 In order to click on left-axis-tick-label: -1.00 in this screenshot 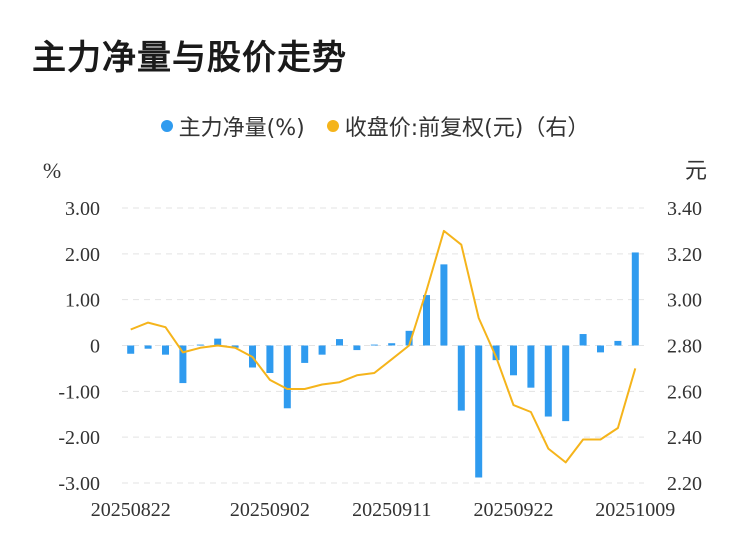, I will do `click(79, 392)`.